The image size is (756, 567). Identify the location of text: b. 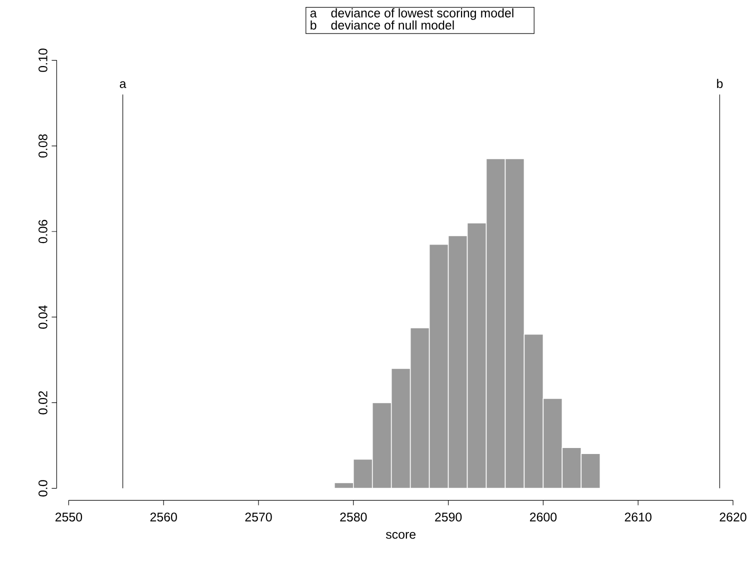
(313, 25).